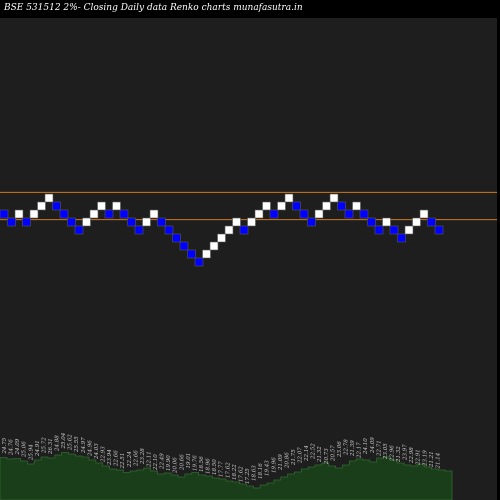 This screenshot has width=500, height=500. What do you see at coordinates (333, 453) in the screenshot?
I see `volume-label: 20.57` at bounding box center [333, 453].